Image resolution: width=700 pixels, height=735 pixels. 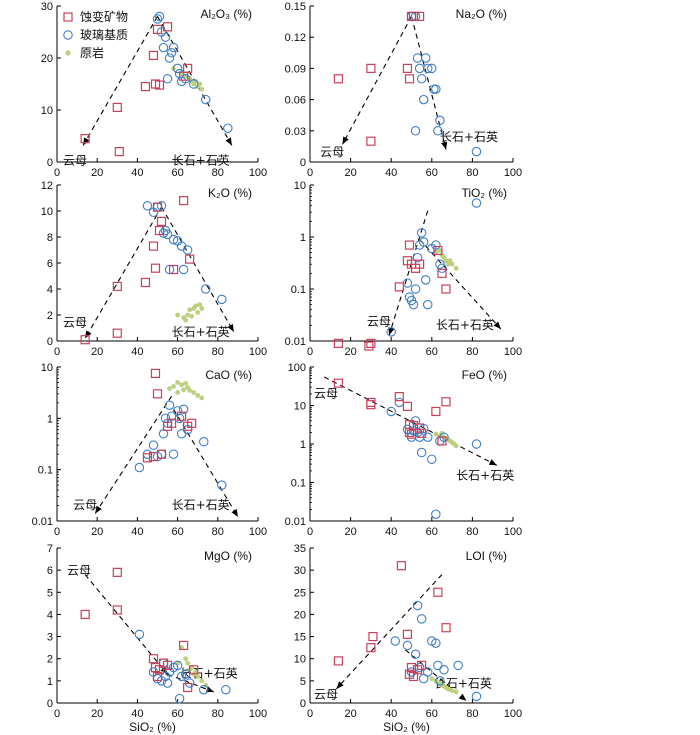 What do you see at coordinates (50, 290) in the screenshot?
I see `y-tick-label: 4` at bounding box center [50, 290].